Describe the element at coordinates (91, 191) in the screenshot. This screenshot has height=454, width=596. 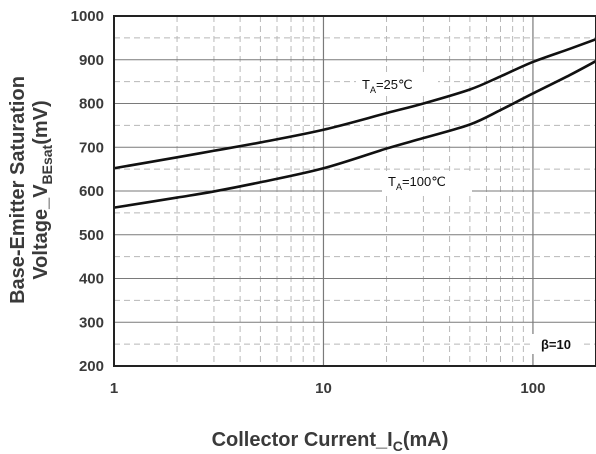
I see `y-tick-label: 600` at that location.